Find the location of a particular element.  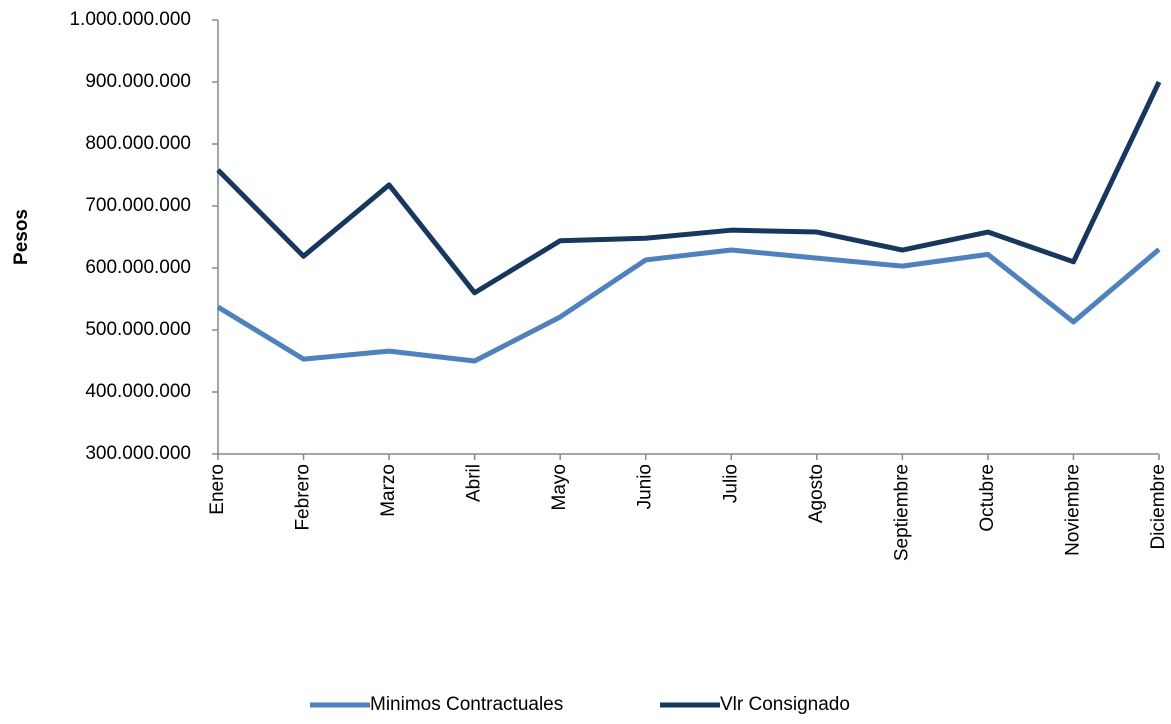

x-tick-label: Marzo is located at coordinates (388, 490).